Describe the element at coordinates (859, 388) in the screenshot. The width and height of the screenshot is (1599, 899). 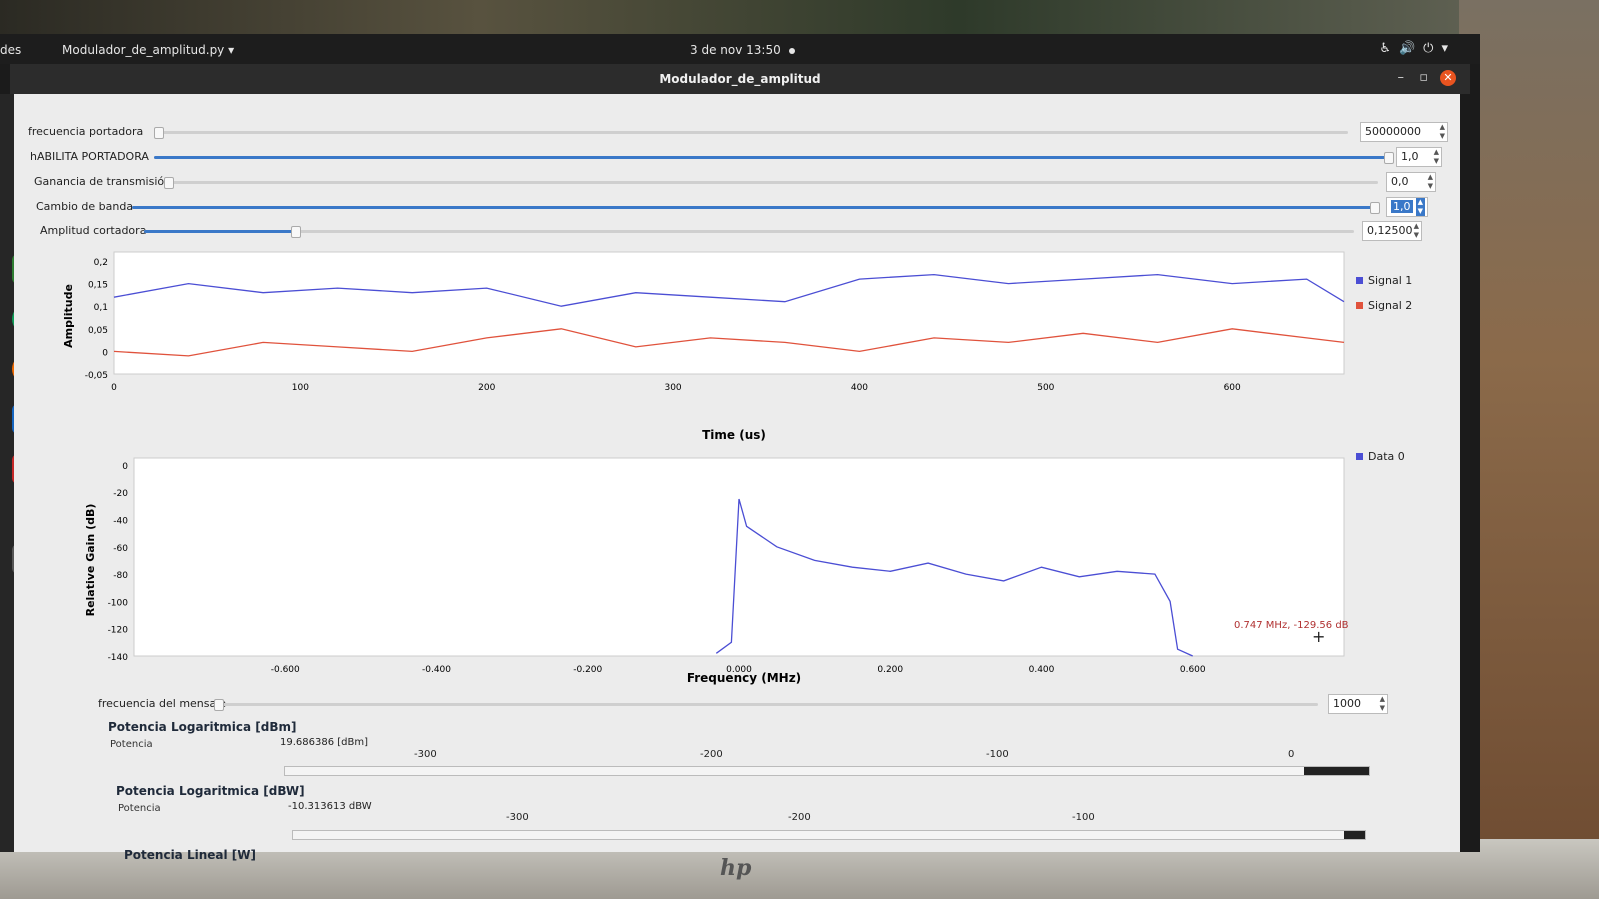
I see `x-tick-label: 400` at that location.